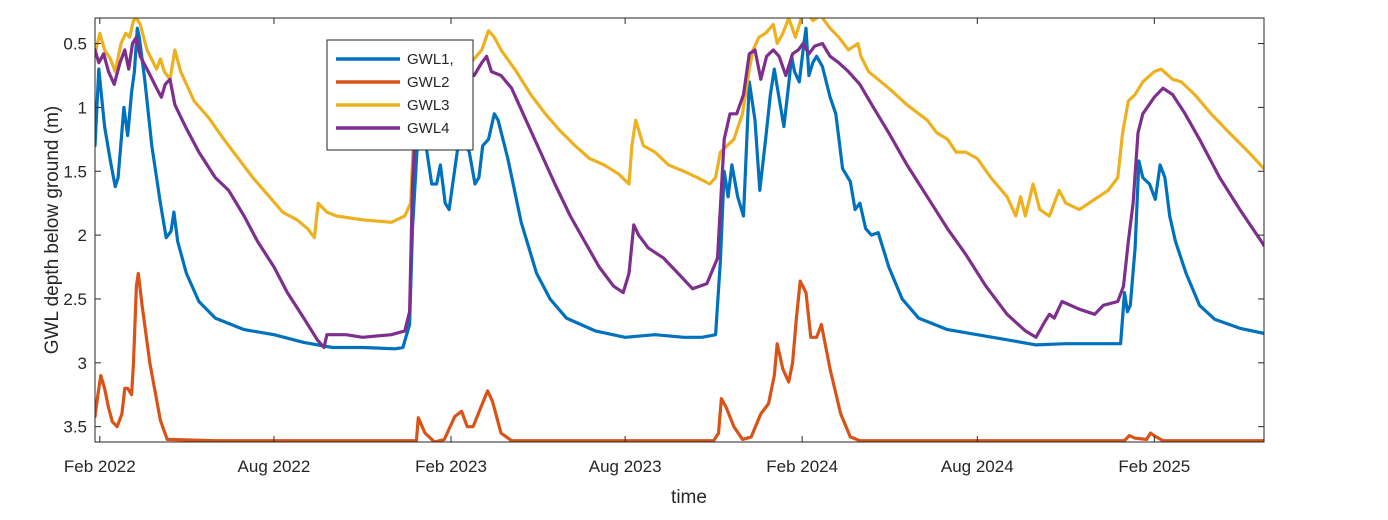 The image size is (1388, 520). Describe the element at coordinates (75, 171) in the screenshot. I see `y-tick-label: 1.5` at that location.